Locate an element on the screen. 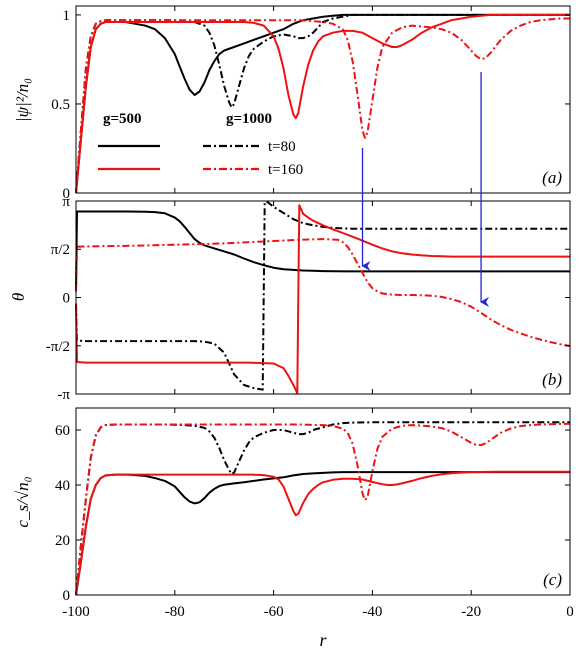  ytick-label: 0.5 is located at coordinates (60, 105).